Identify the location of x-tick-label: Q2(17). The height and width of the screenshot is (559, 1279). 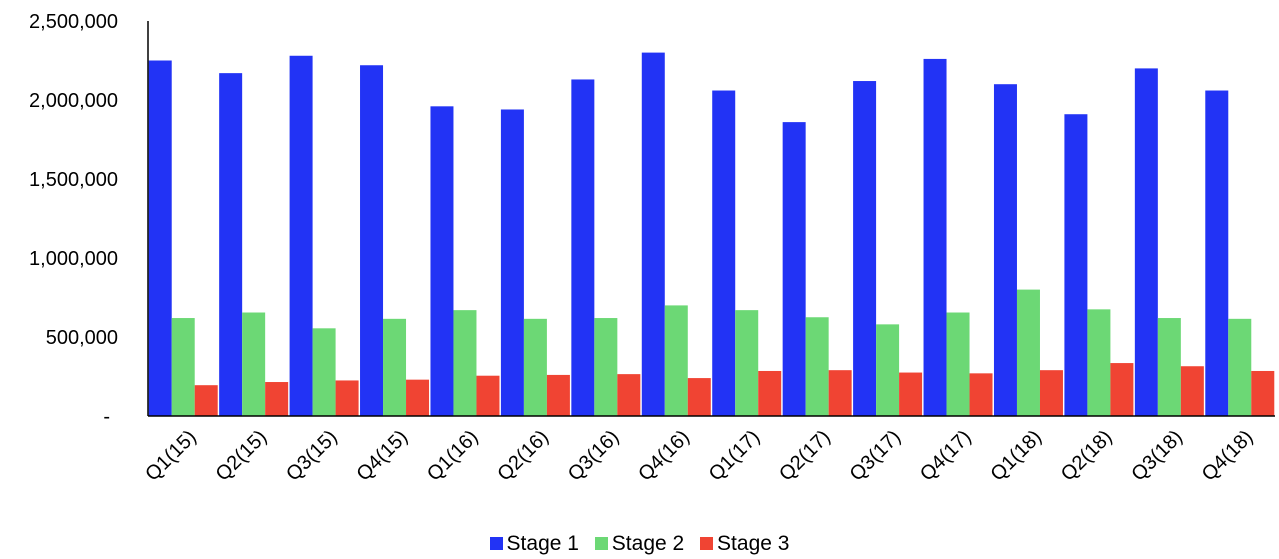
(805, 456).